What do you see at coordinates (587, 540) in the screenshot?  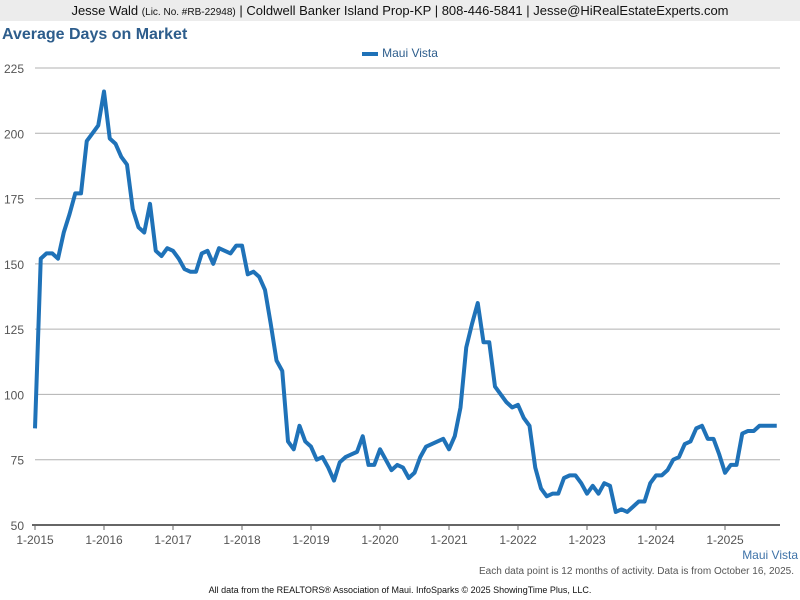 I see `x-tick-label: 1-2023` at bounding box center [587, 540].